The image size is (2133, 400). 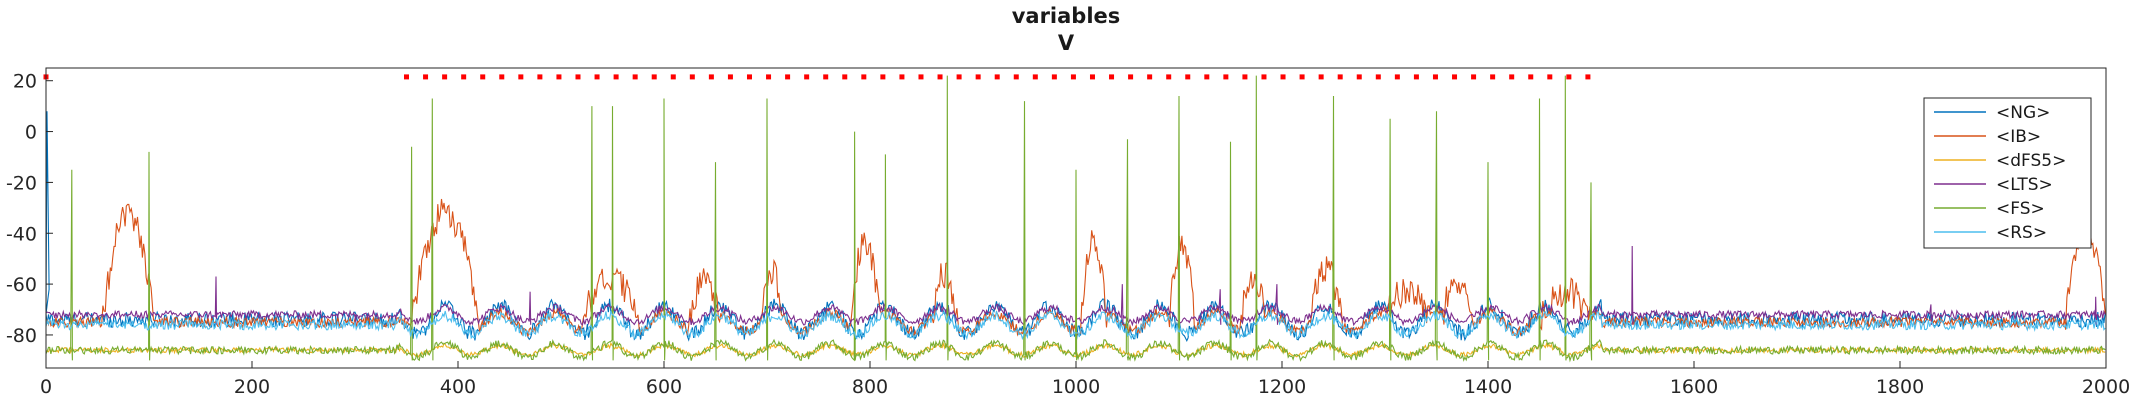 I want to click on x-tick-label: 600, so click(x=664, y=387).